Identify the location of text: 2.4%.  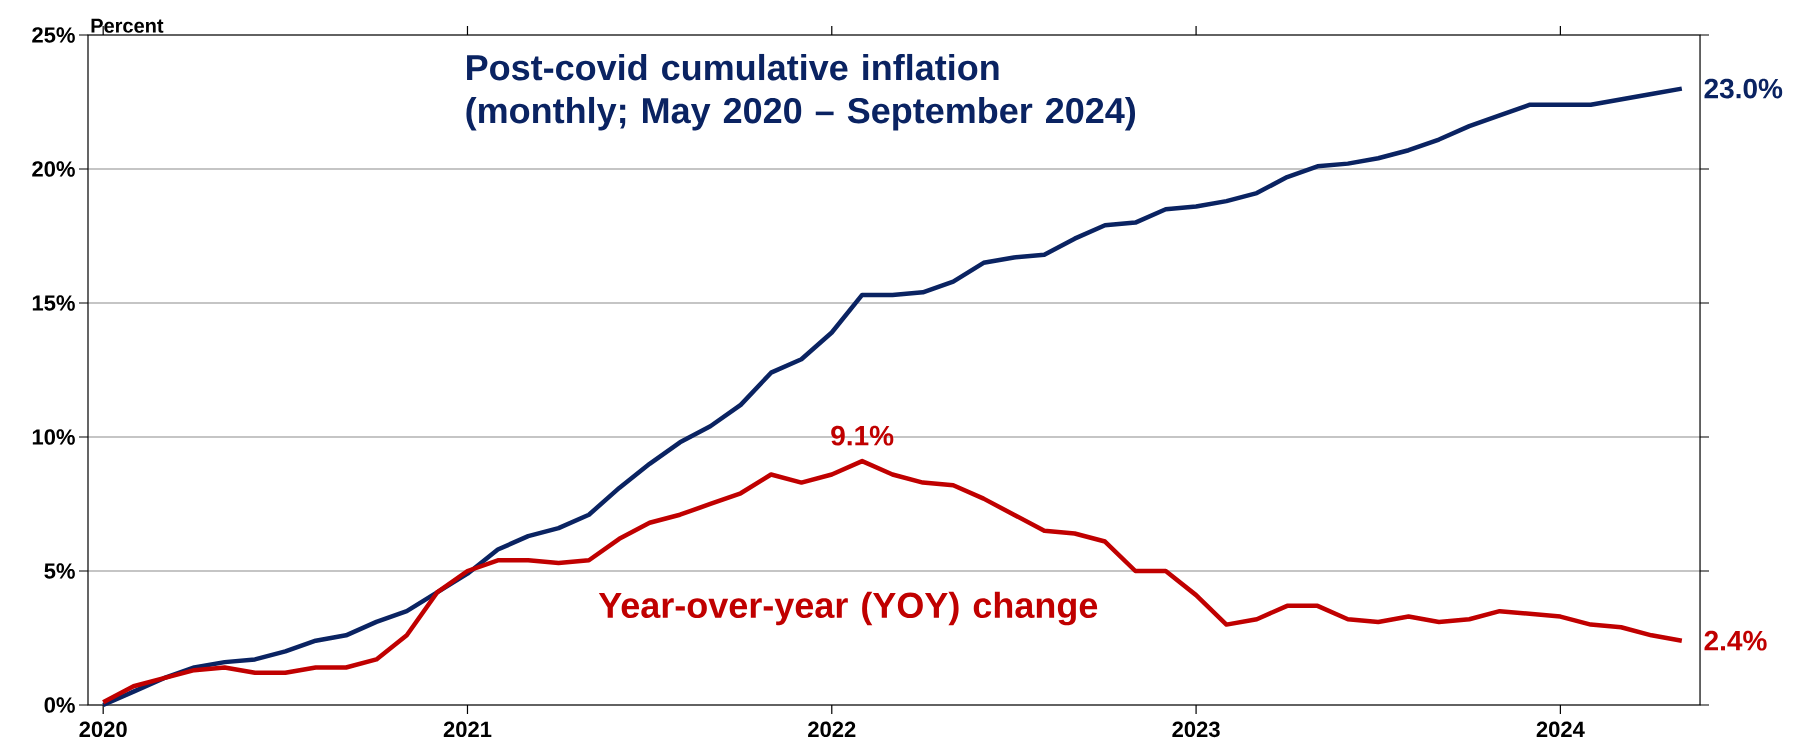
(1735, 640).